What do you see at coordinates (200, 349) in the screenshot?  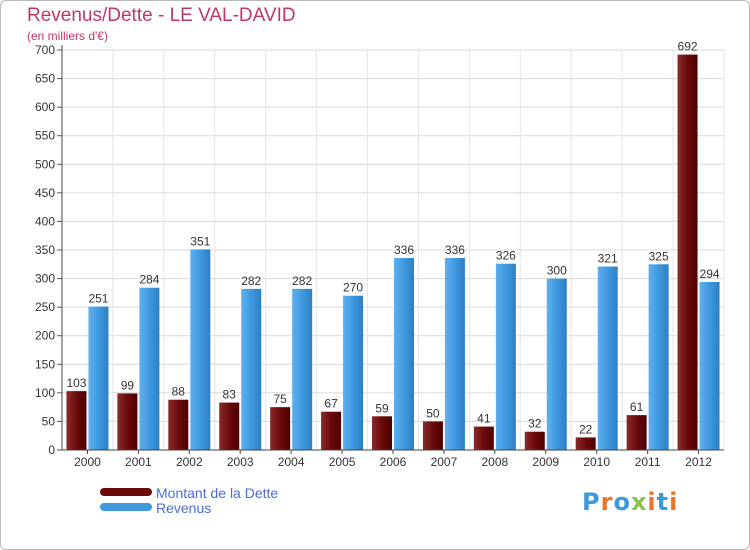 I see `bar-revenus-2002` at bounding box center [200, 349].